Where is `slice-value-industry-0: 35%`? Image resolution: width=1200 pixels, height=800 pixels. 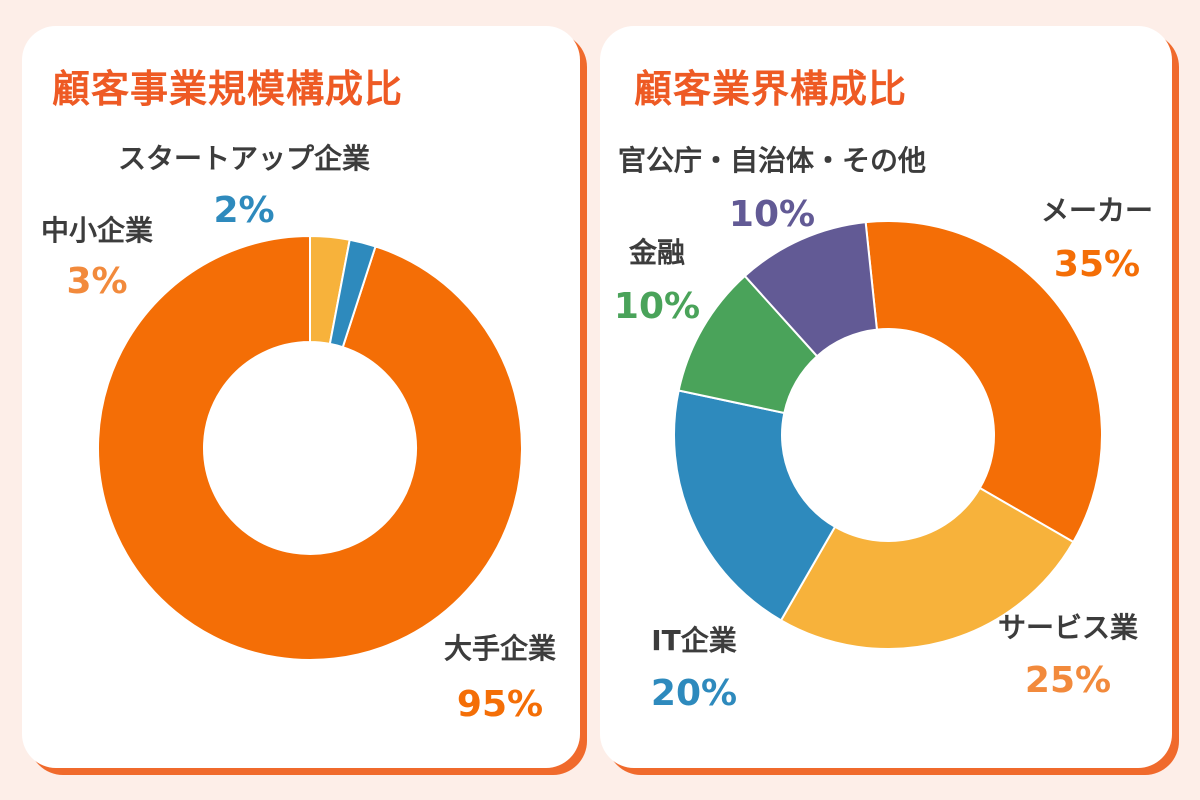
slice-value-industry-0: 35% is located at coordinates (1097, 264).